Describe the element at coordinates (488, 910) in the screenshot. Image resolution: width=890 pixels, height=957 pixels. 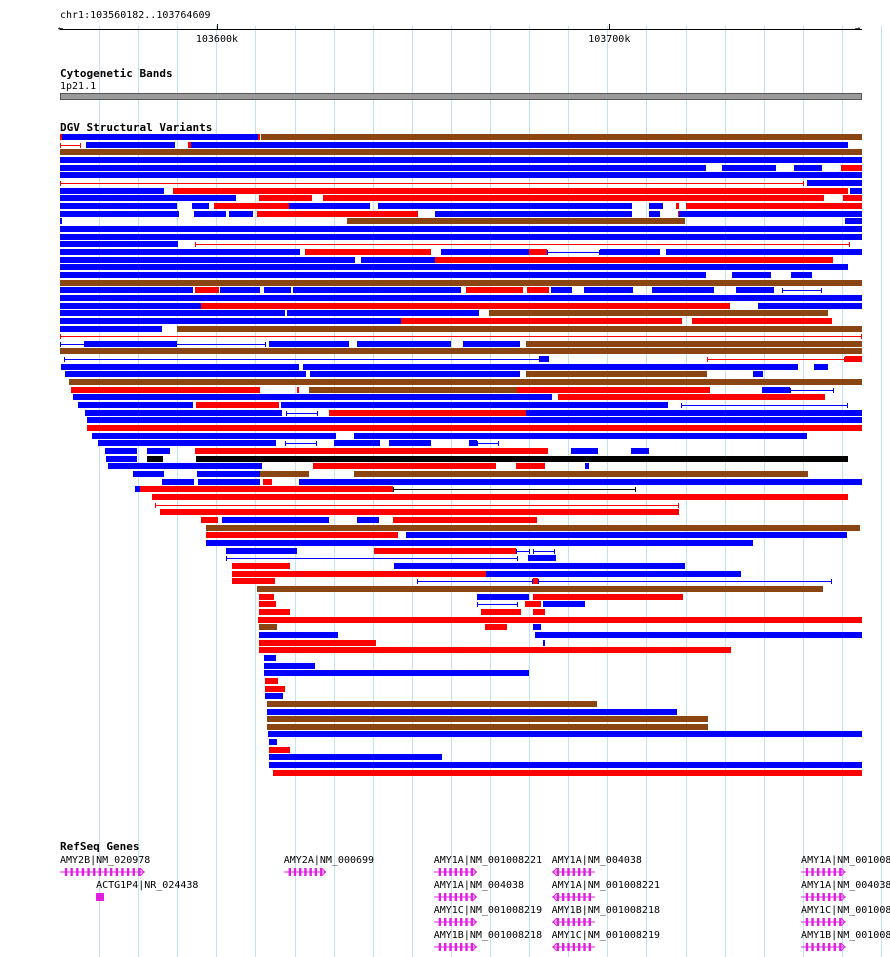
I see `gene-label: AMY1C|NM_001008219` at that location.